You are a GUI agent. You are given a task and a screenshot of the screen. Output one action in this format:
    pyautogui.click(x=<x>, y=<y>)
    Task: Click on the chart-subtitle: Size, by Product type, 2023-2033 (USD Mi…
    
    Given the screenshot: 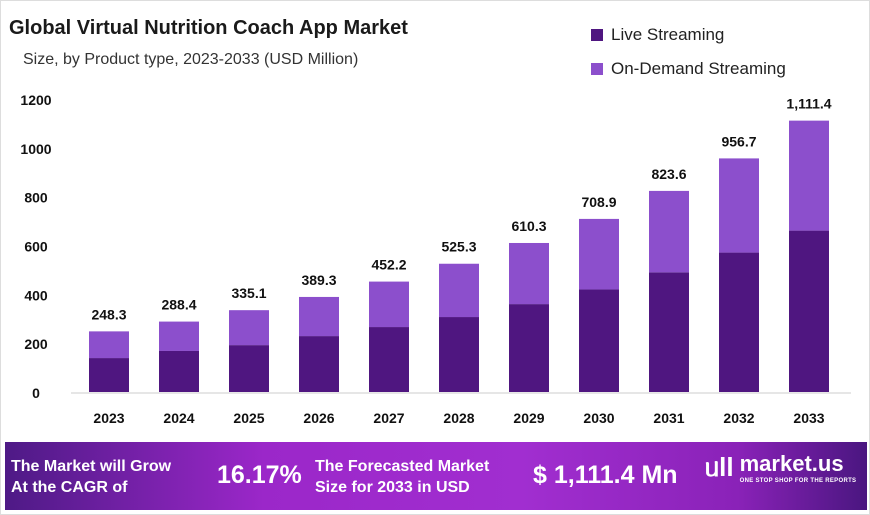 What is the action you would take?
    pyautogui.click(x=191, y=59)
    